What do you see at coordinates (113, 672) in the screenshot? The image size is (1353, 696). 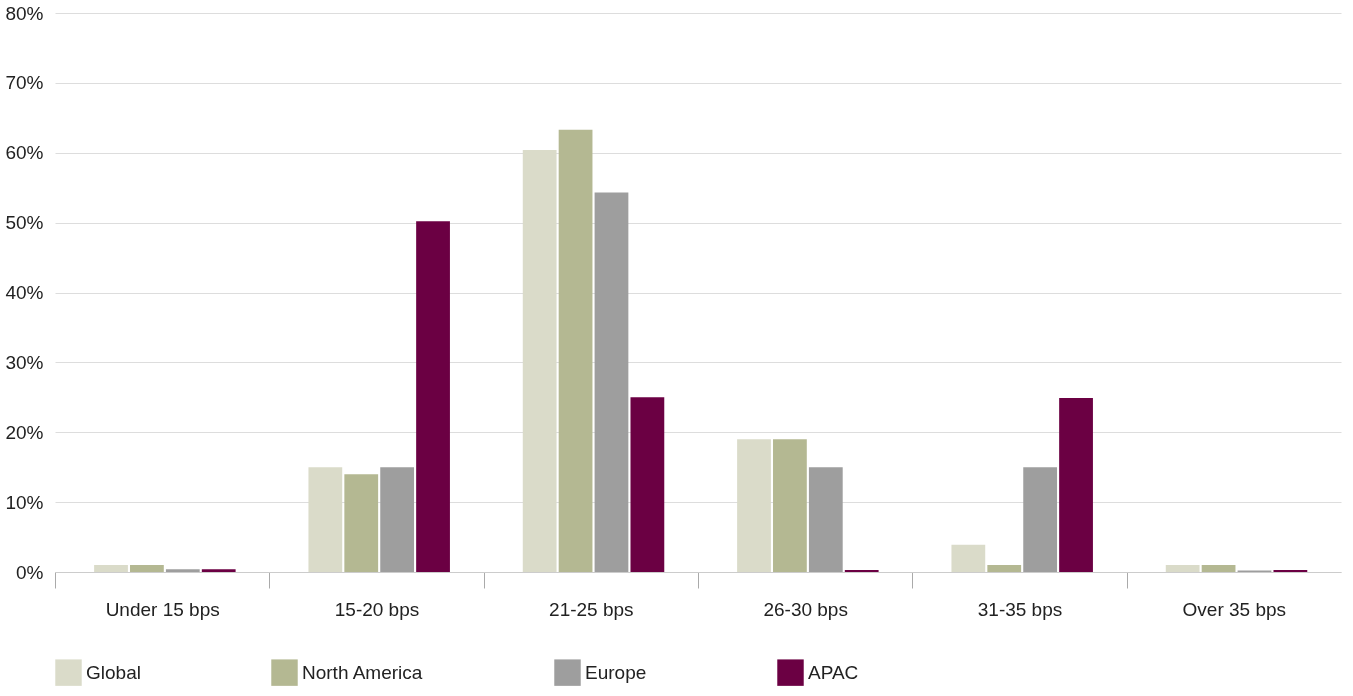 I see `legend-label: Global` at bounding box center [113, 672].